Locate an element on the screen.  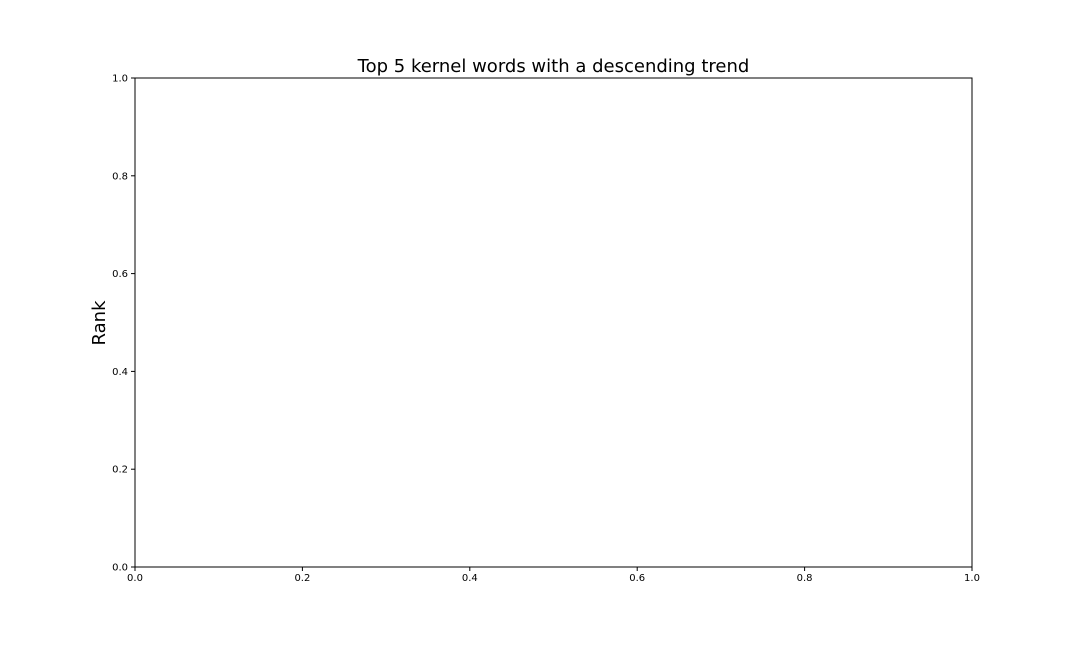
y-tick-label: 0.6 is located at coordinates (120, 274).